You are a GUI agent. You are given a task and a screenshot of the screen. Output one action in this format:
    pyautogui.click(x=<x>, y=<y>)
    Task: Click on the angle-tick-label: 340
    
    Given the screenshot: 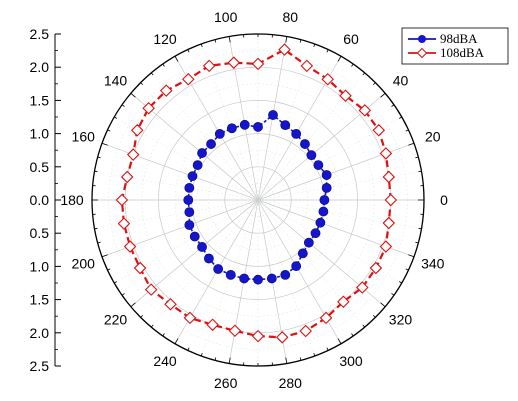 What is the action you would take?
    pyautogui.click(x=433, y=264)
    